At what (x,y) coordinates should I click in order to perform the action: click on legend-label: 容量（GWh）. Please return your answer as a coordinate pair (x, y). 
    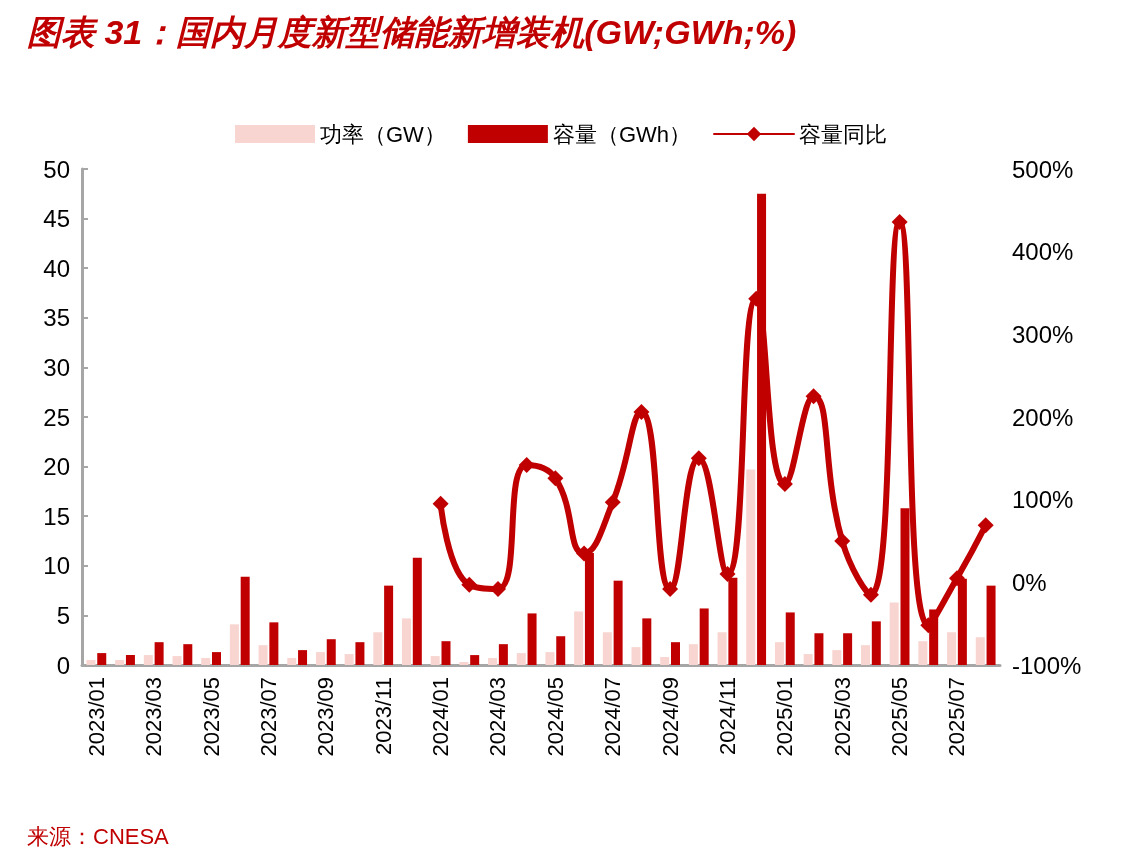
    Looking at the image, I should click on (622, 134).